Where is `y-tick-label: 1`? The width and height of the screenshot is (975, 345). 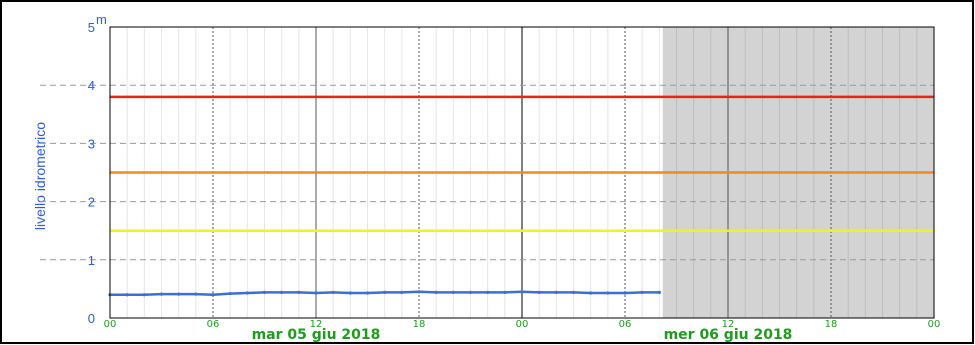
y-tick-label: 1 is located at coordinates (91, 260).